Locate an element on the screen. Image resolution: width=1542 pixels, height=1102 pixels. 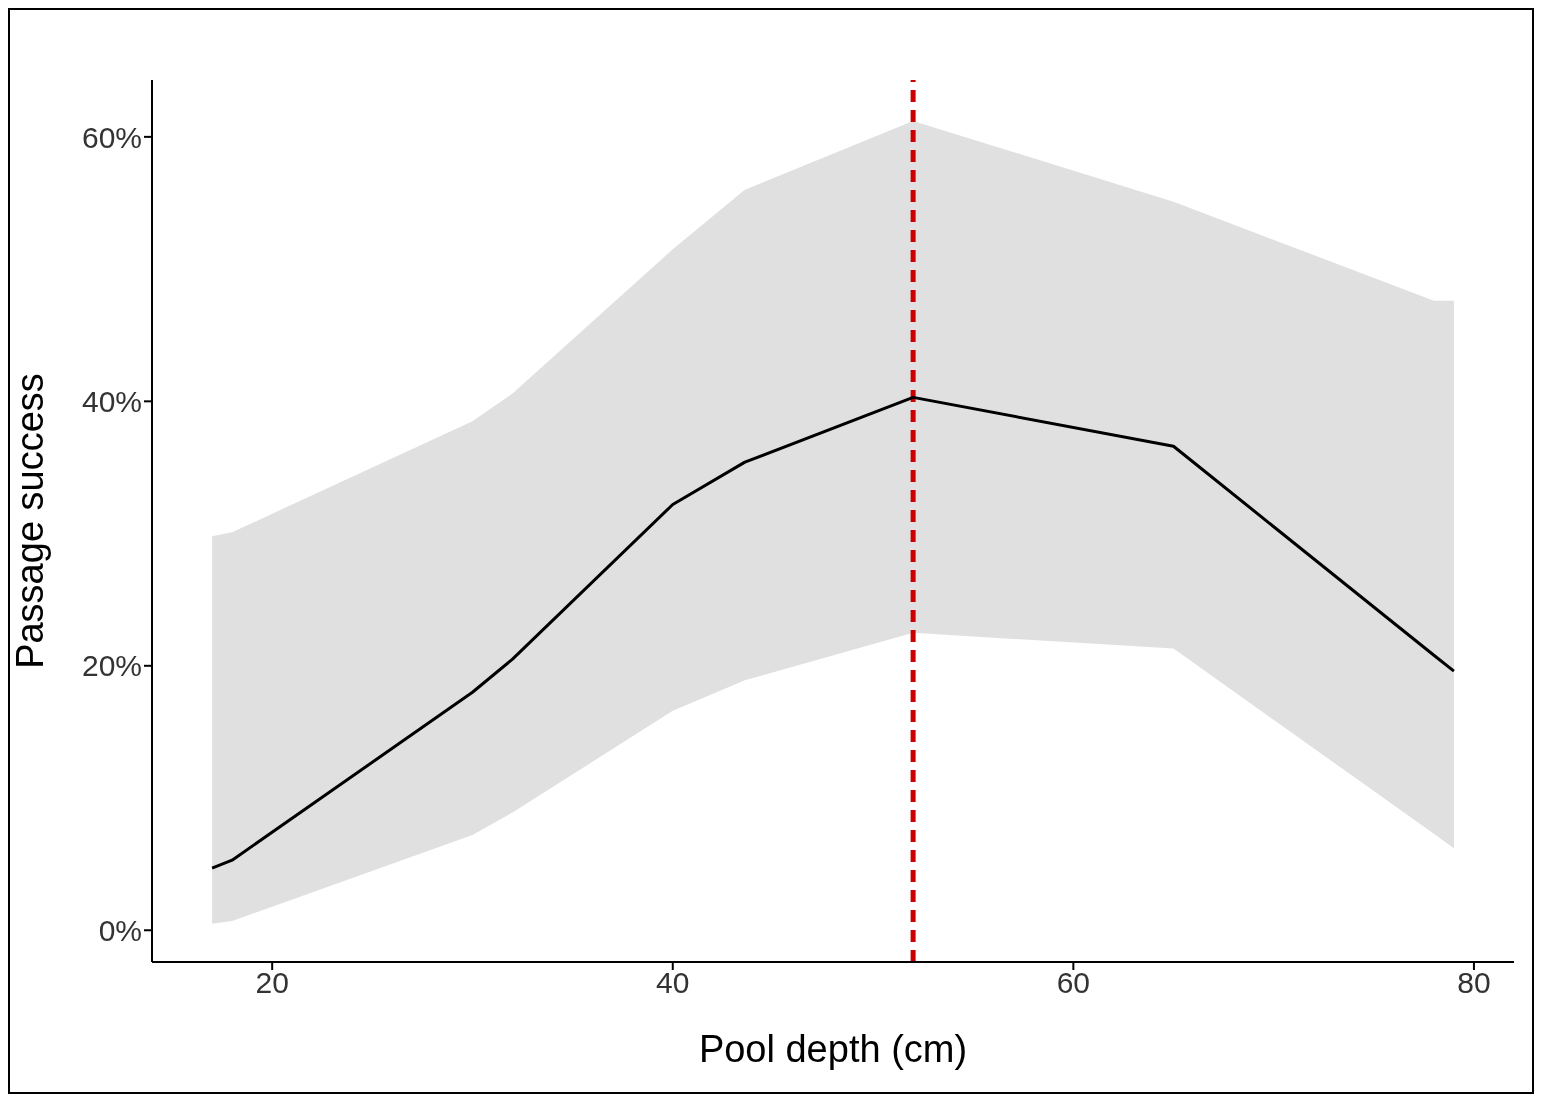
y-tick-label: 20% is located at coordinates (111, 666).